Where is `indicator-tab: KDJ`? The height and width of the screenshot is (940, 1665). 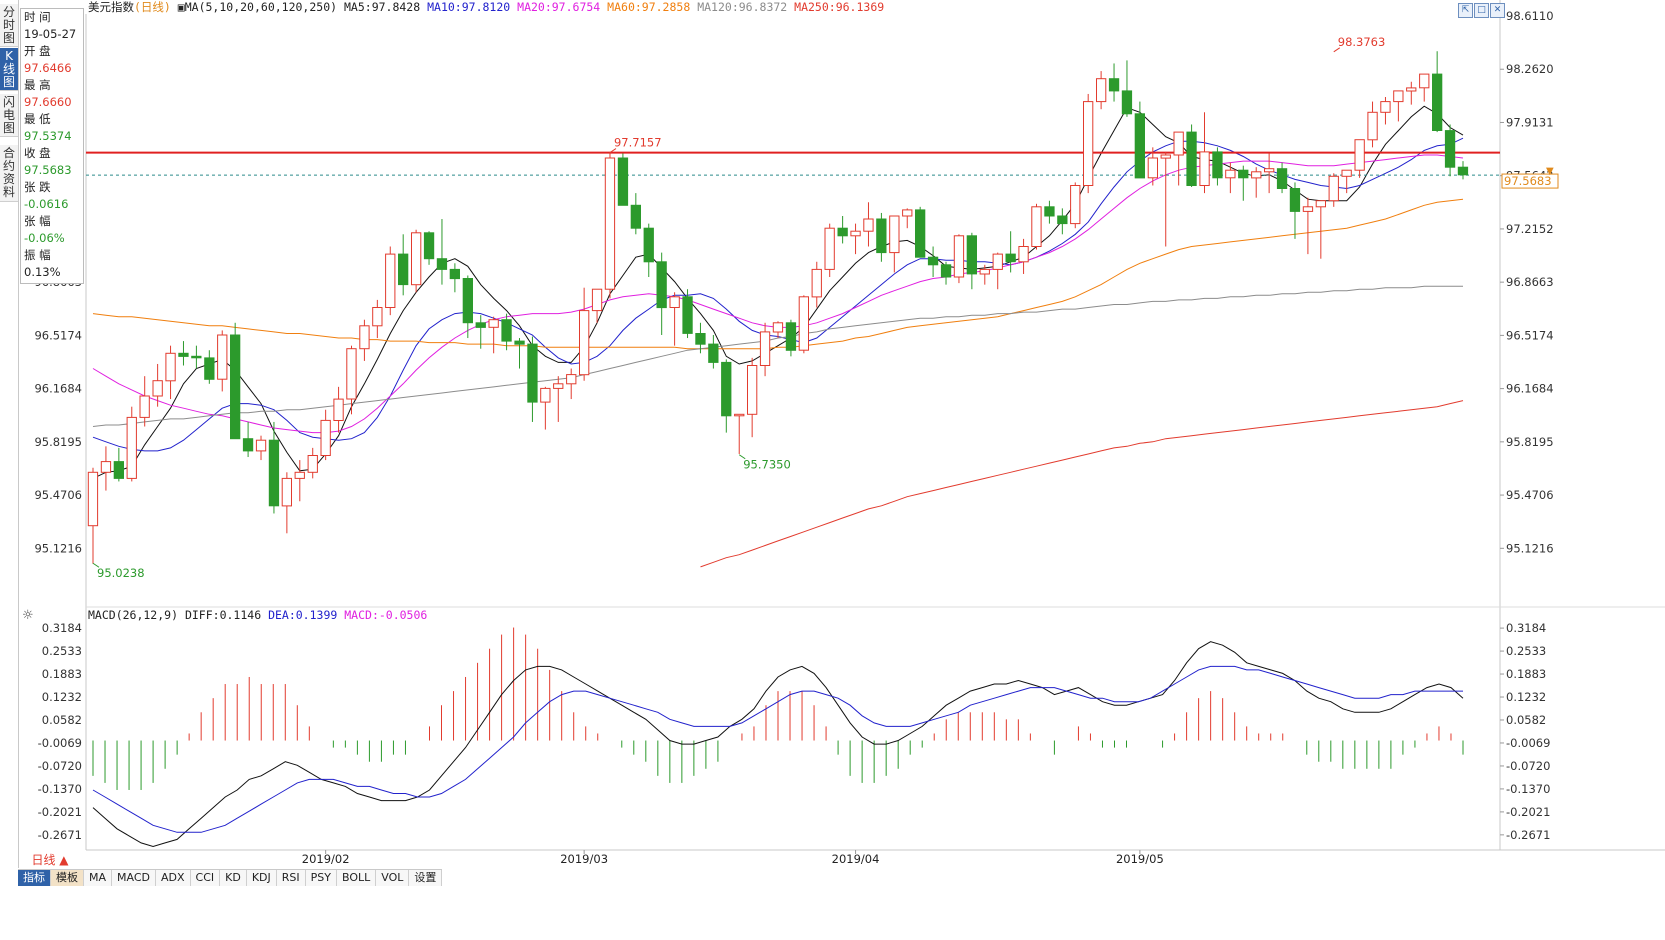
indicator-tab: KDJ is located at coordinates (261, 878).